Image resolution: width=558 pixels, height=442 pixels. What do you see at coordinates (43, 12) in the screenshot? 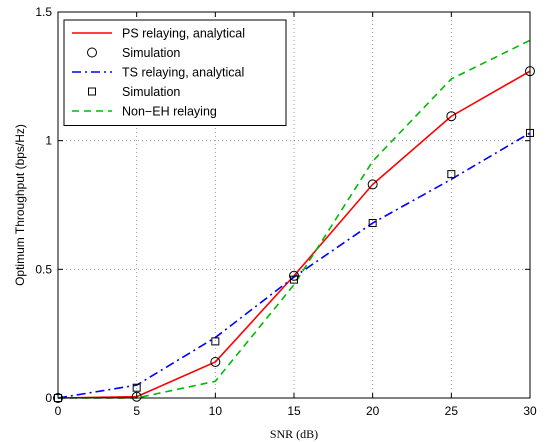
I see `y-tick-label: 1.5` at bounding box center [43, 12].